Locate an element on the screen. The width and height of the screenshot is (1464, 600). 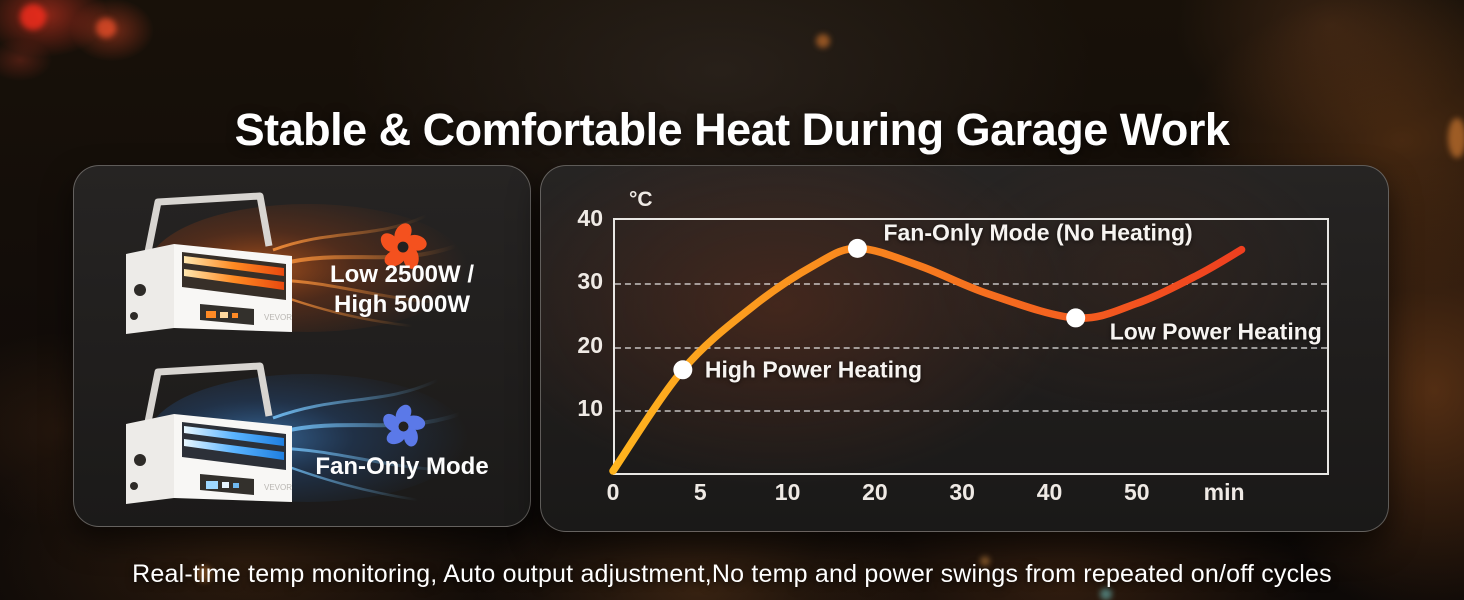
x-tick-label: 20 is located at coordinates (875, 492).